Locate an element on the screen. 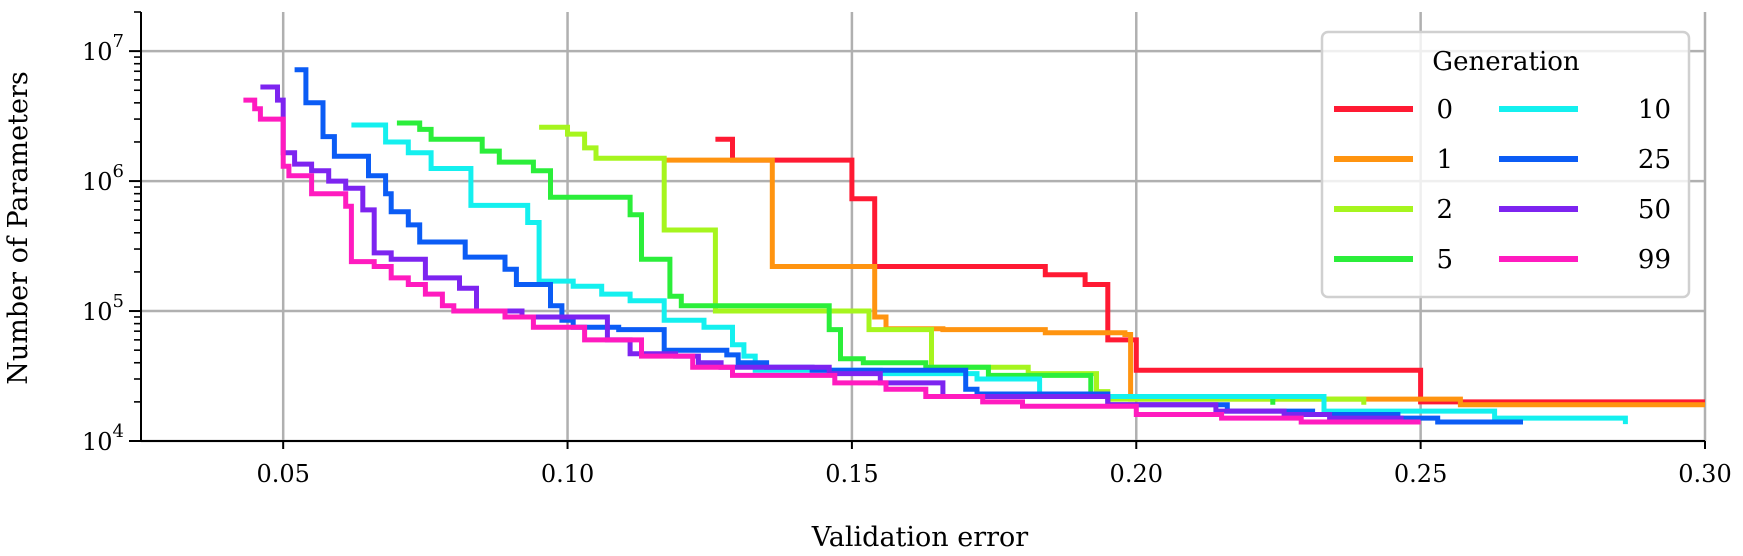 The width and height of the screenshot is (1743, 556). x-tick-label: 0.05 is located at coordinates (282, 474).